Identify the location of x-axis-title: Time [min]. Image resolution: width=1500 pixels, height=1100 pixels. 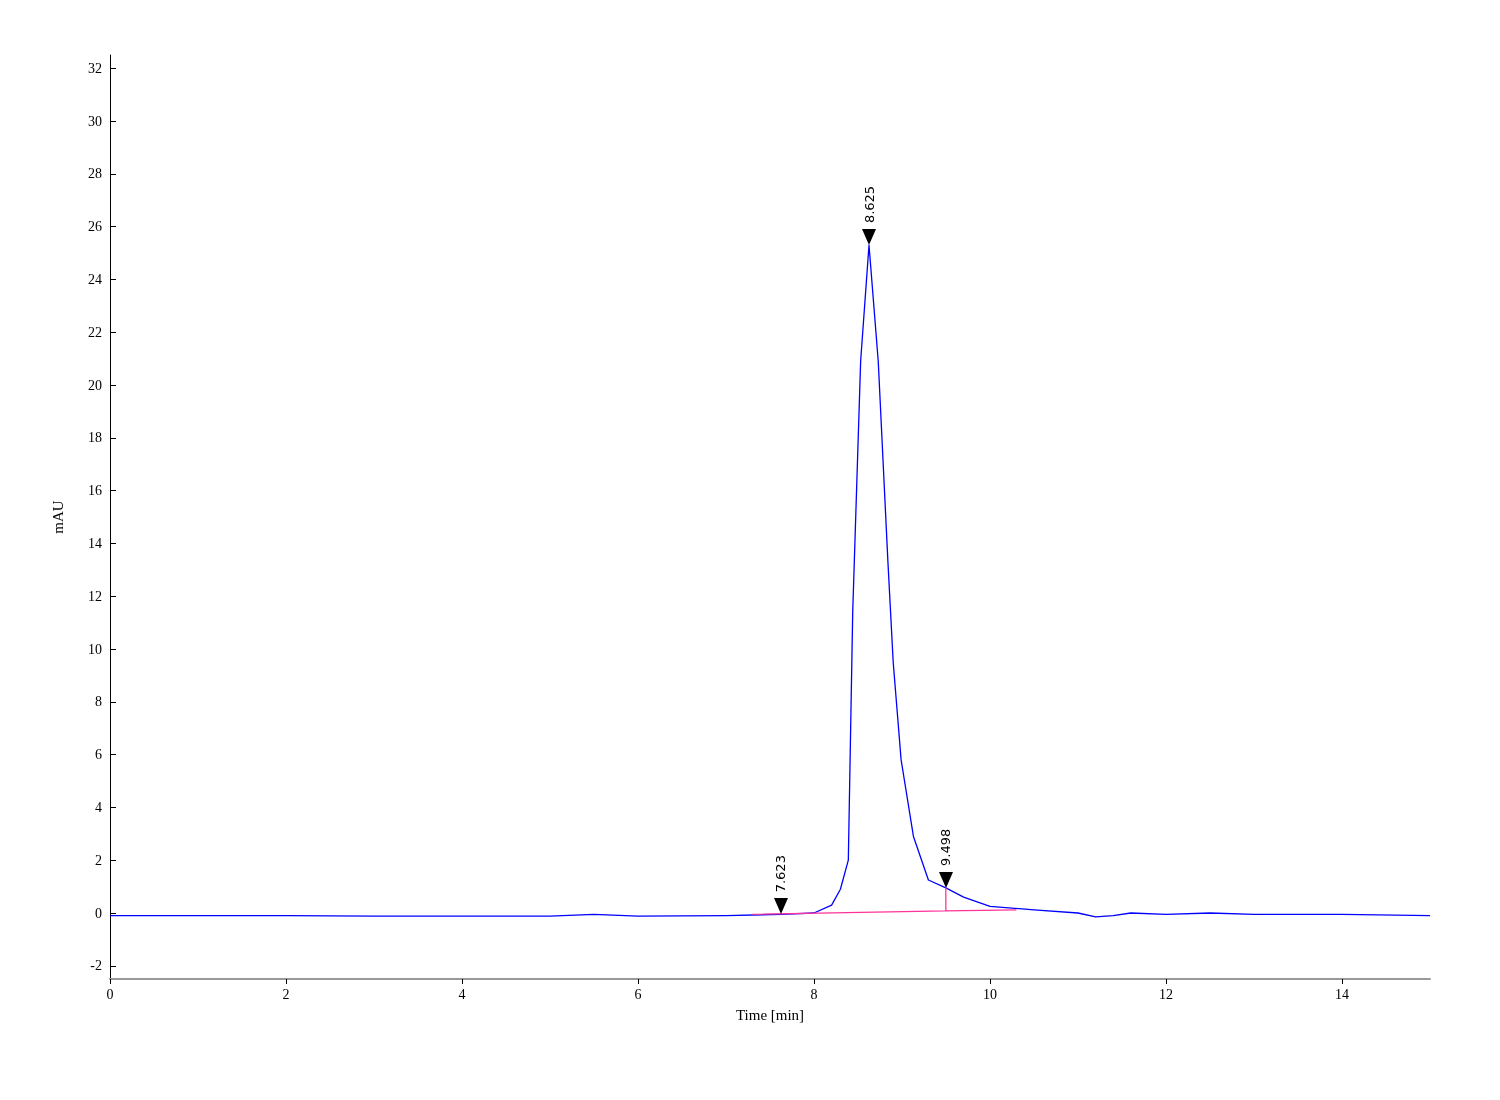
(770, 1014).